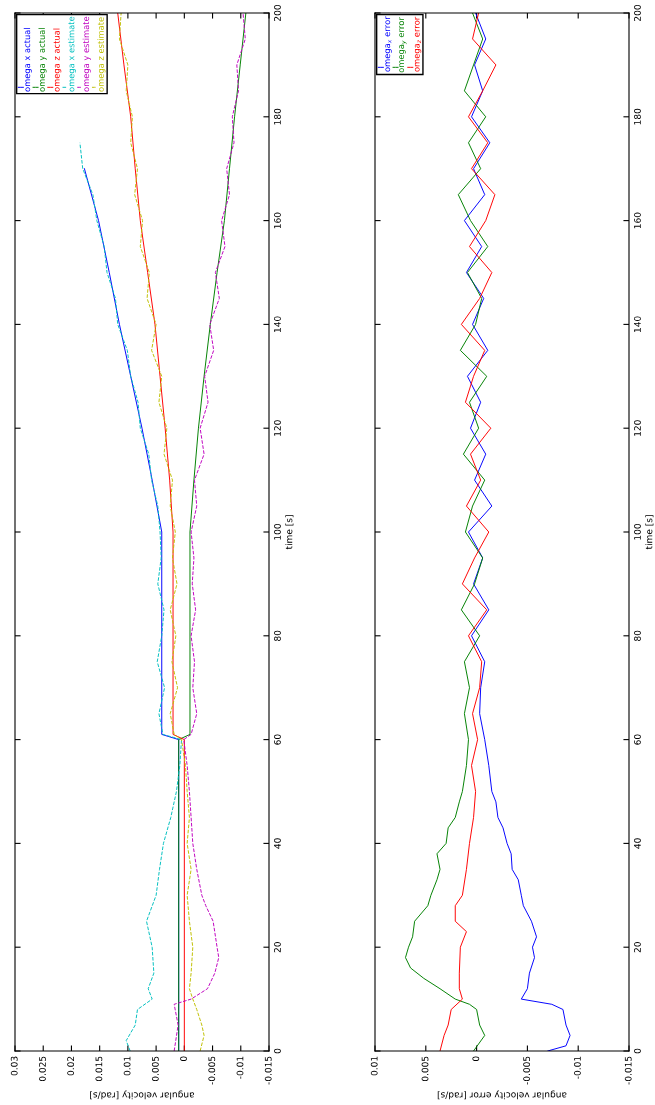  I want to click on x-axis-title: angular velocity error [rad/s], so click(502, 1095).